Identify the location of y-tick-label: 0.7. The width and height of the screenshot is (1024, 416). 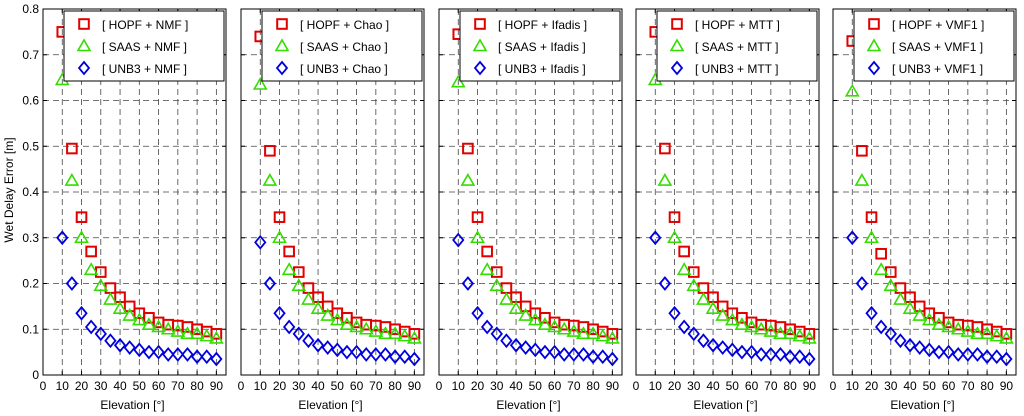
(30, 55).